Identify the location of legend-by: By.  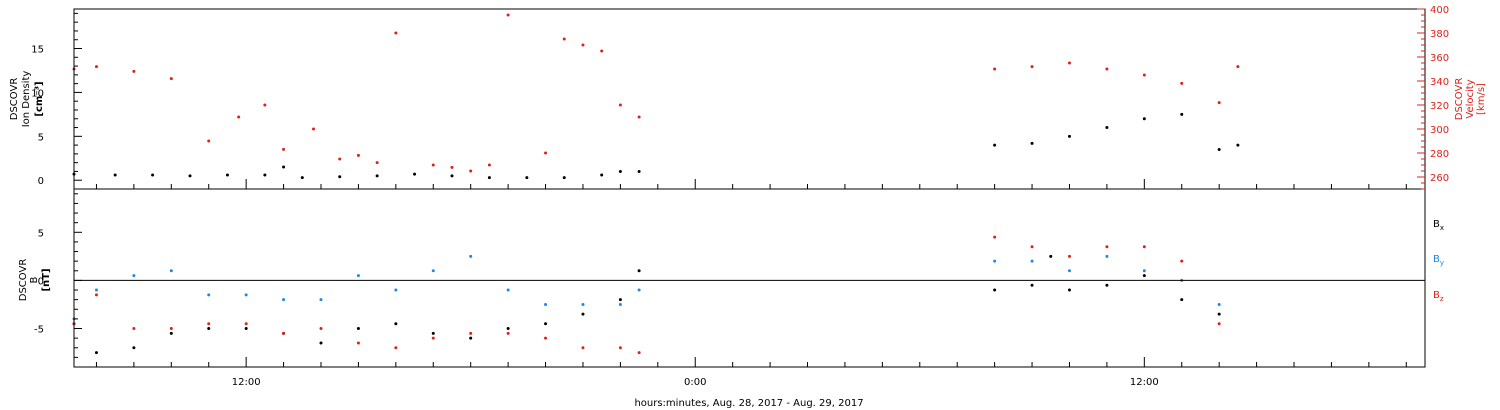
(1438, 260).